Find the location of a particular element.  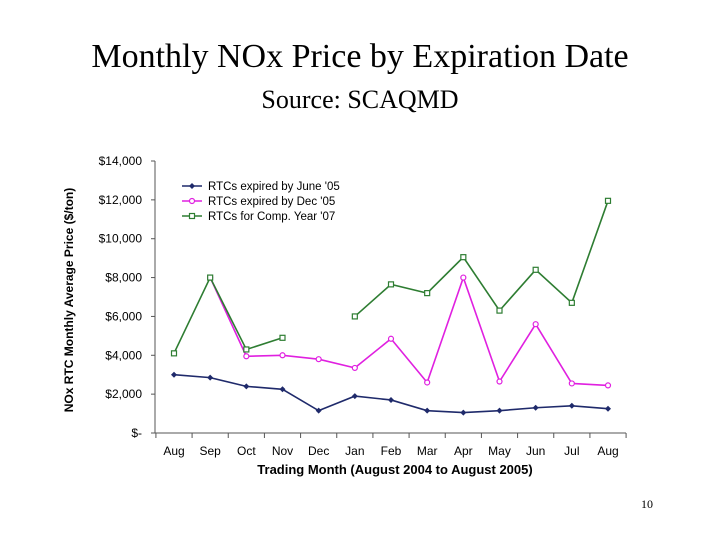

x-tick-label: Feb is located at coordinates (391, 451).